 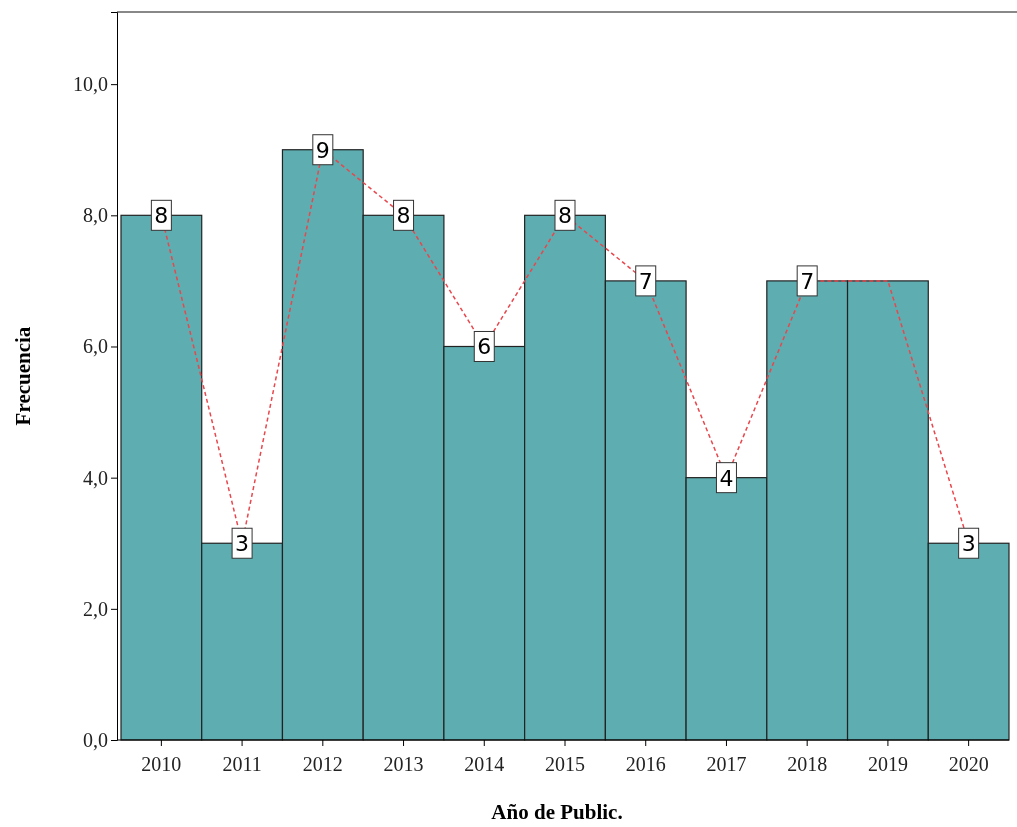 What do you see at coordinates (161, 764) in the screenshot?
I see `x-tick-label: 2010` at bounding box center [161, 764].